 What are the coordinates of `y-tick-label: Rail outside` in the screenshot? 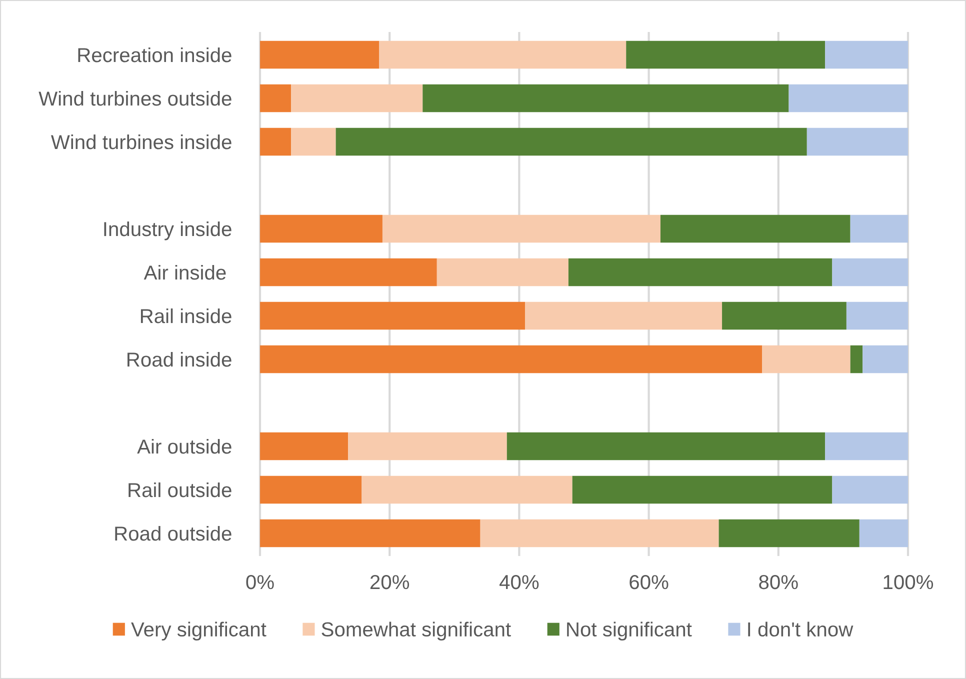 It's located at (180, 490).